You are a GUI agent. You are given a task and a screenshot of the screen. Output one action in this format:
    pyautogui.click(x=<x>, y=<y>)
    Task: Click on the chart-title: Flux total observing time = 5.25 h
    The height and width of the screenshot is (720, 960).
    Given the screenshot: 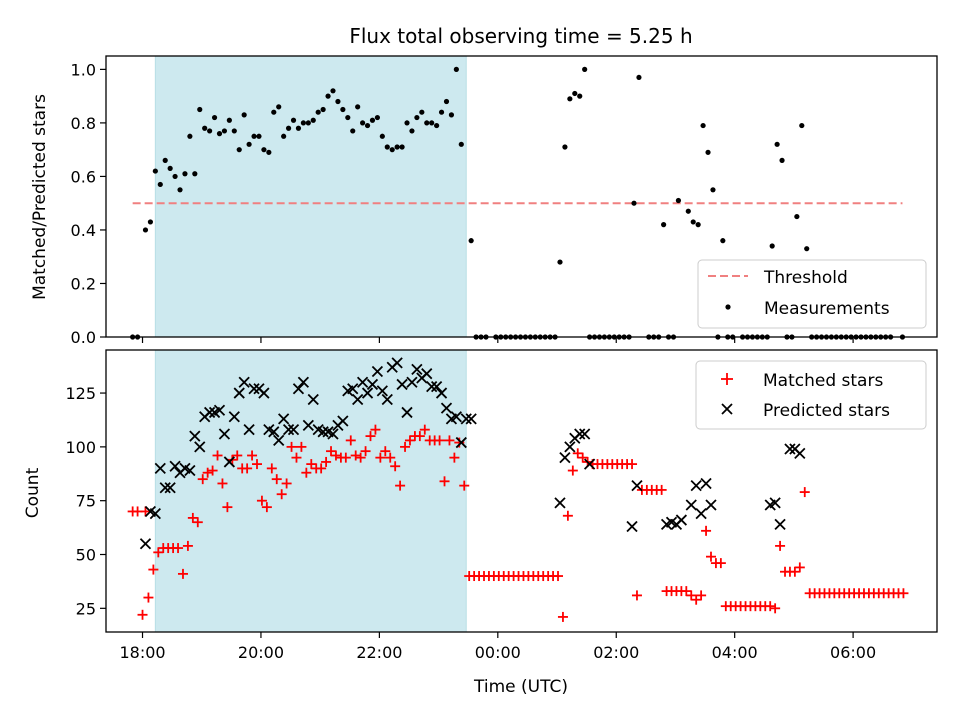 What is the action you would take?
    pyautogui.click(x=520, y=36)
    